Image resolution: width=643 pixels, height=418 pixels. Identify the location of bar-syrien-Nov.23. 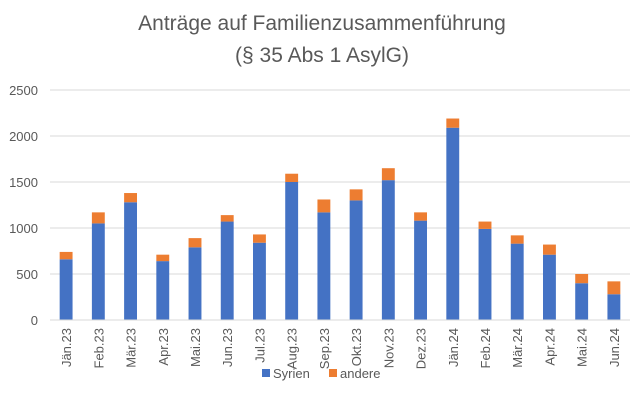
(388, 250).